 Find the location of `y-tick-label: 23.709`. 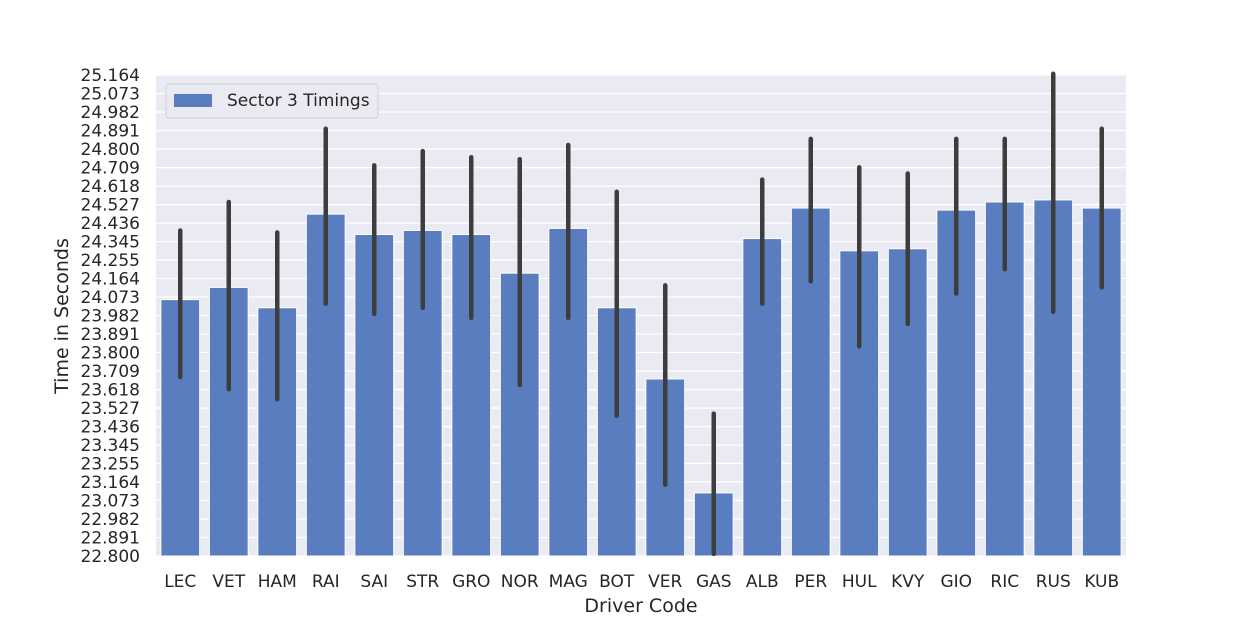

y-tick-label: 23.709 is located at coordinates (110, 372).